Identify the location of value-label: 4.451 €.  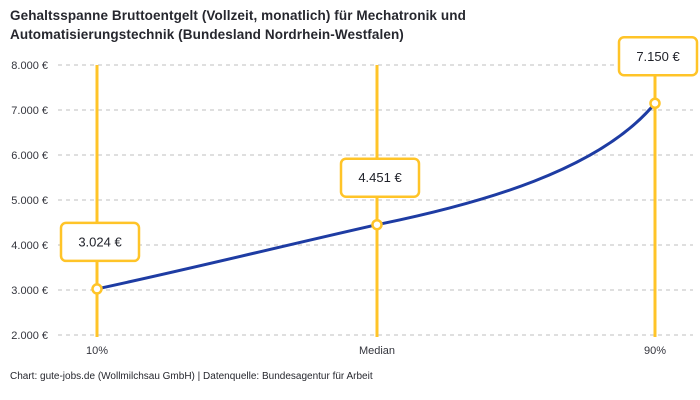
(380, 177).